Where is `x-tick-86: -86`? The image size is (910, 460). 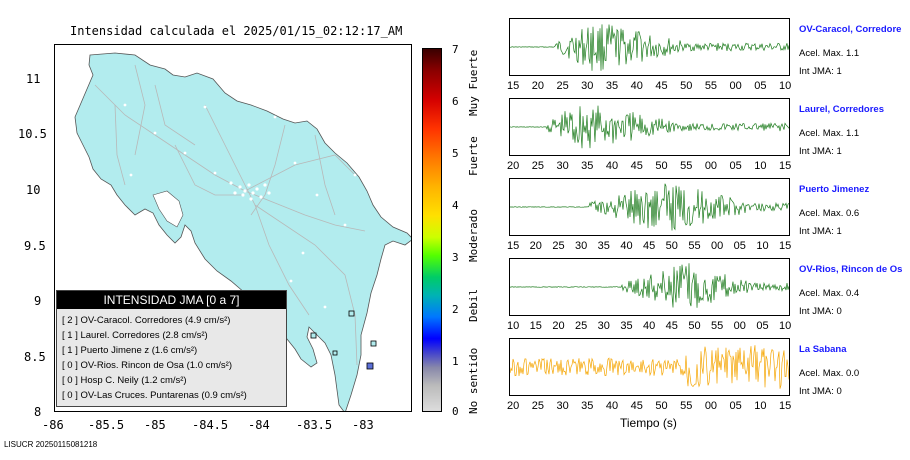 x-tick-86: -86 is located at coordinates (53, 425).